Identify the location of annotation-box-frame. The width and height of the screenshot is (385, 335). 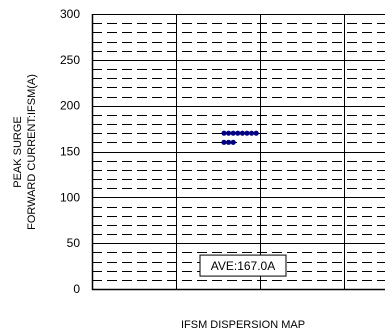
(243, 265).